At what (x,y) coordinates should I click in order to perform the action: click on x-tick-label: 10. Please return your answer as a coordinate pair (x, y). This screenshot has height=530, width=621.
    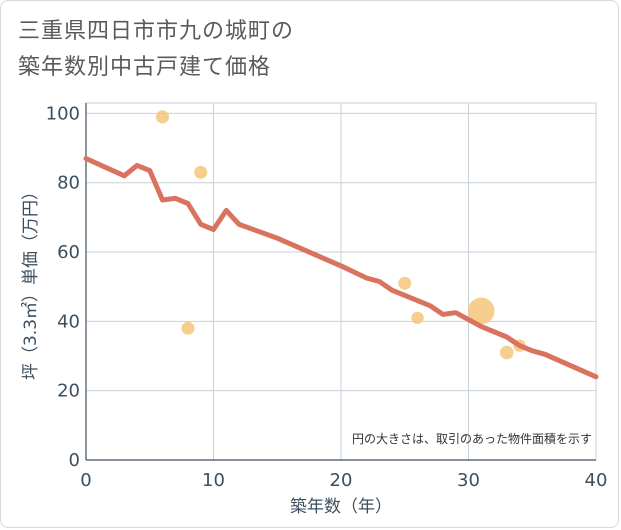
    Looking at the image, I should click on (213, 480).